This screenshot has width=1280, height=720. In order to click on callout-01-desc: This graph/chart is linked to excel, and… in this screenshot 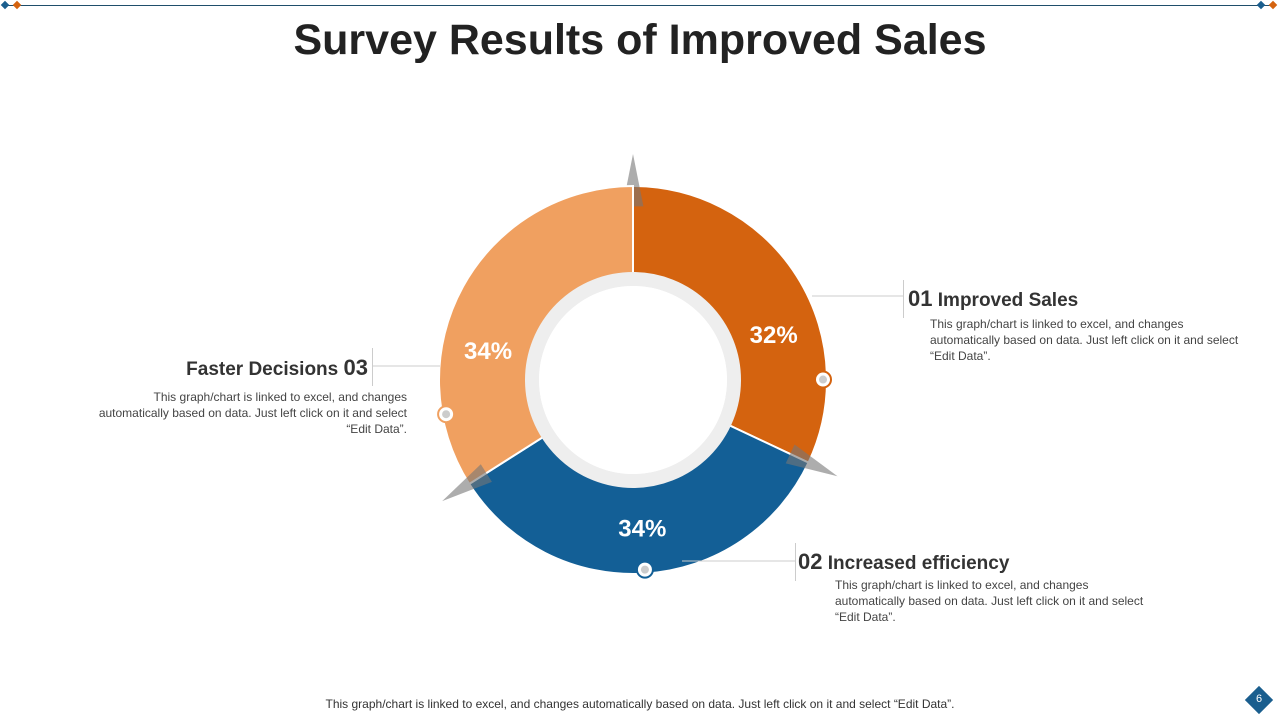, I will do `click(1084, 340)`.